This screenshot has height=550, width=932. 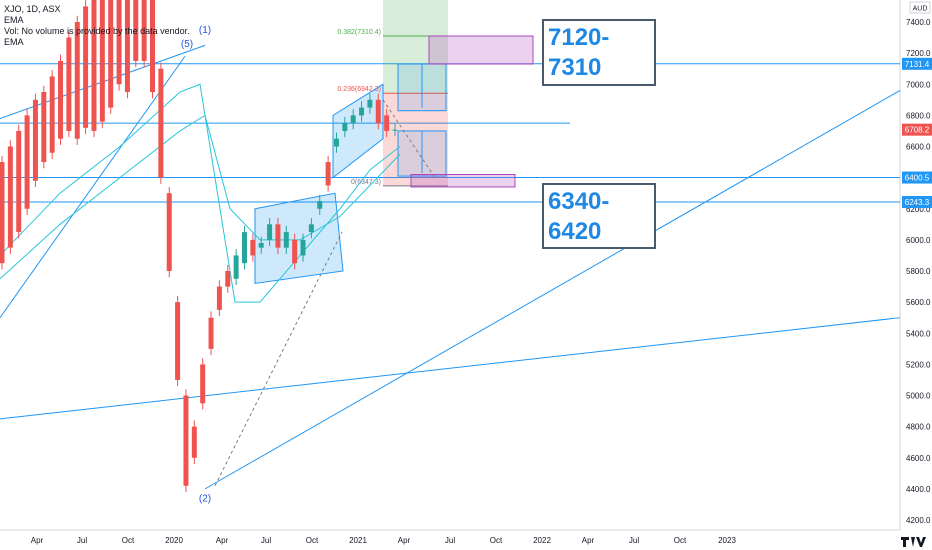 What do you see at coordinates (481, 50) in the screenshot?
I see `target-zone-upper-purple` at bounding box center [481, 50].